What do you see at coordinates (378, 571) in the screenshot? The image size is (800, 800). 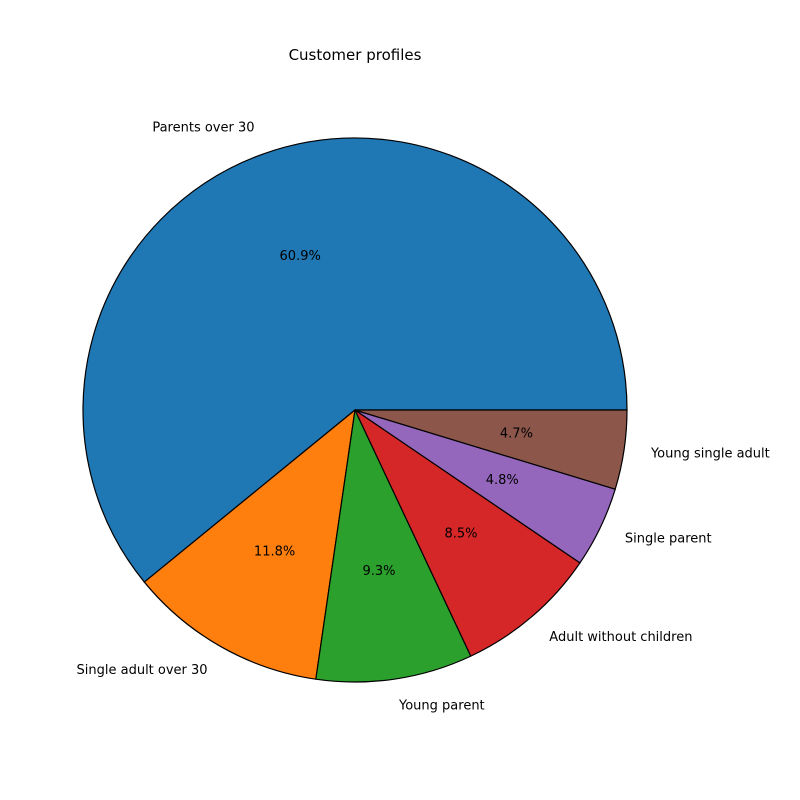 I see `slice-percent-young-parent: 9.3%` at bounding box center [378, 571].